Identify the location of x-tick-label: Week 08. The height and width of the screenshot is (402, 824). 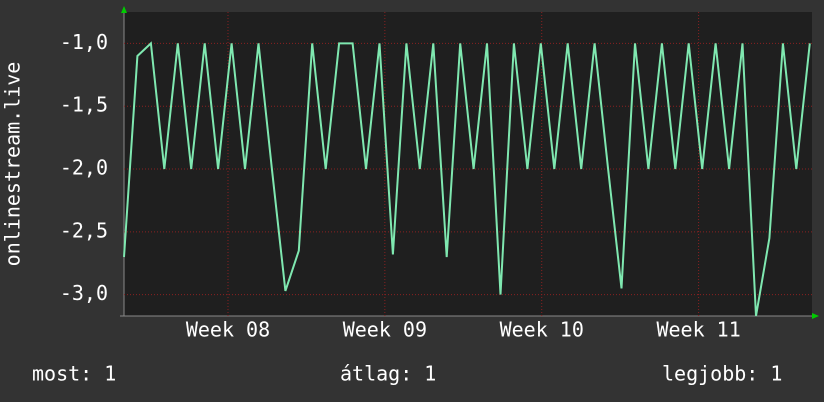
(228, 330).